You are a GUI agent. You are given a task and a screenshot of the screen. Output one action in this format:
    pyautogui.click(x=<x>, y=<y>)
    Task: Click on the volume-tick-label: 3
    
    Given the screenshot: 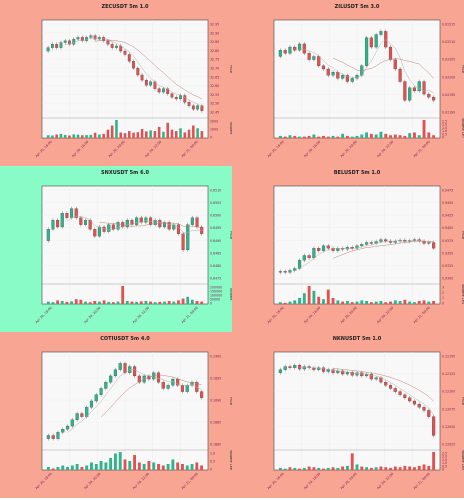 What is the action you would take?
    pyautogui.click(x=443, y=288)
    